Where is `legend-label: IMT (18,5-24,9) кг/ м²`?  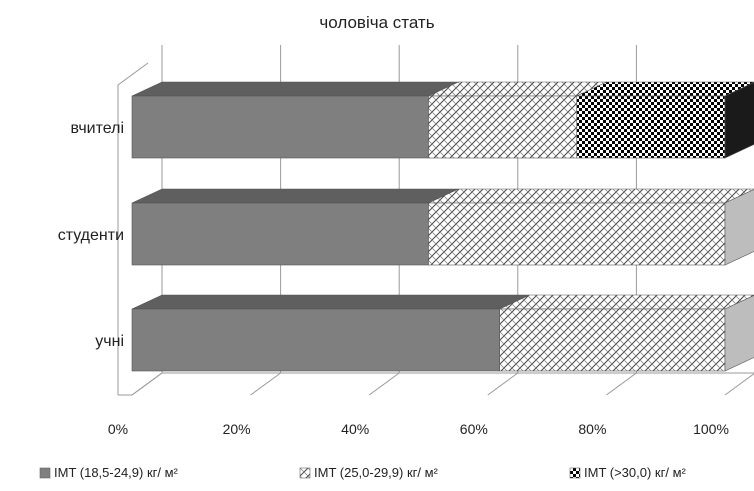
legend-label: IMT (18,5-24,9) кг/ м² is located at coordinates (116, 472).